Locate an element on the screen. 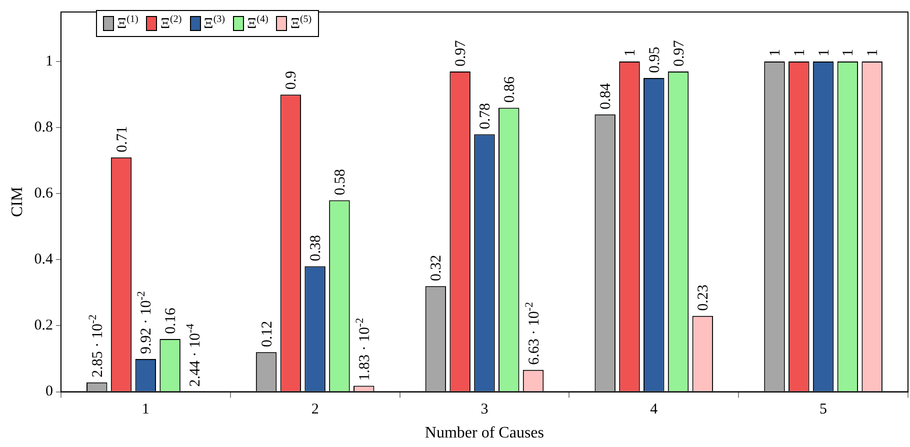  data-label: 0.32 is located at coordinates (436, 268).